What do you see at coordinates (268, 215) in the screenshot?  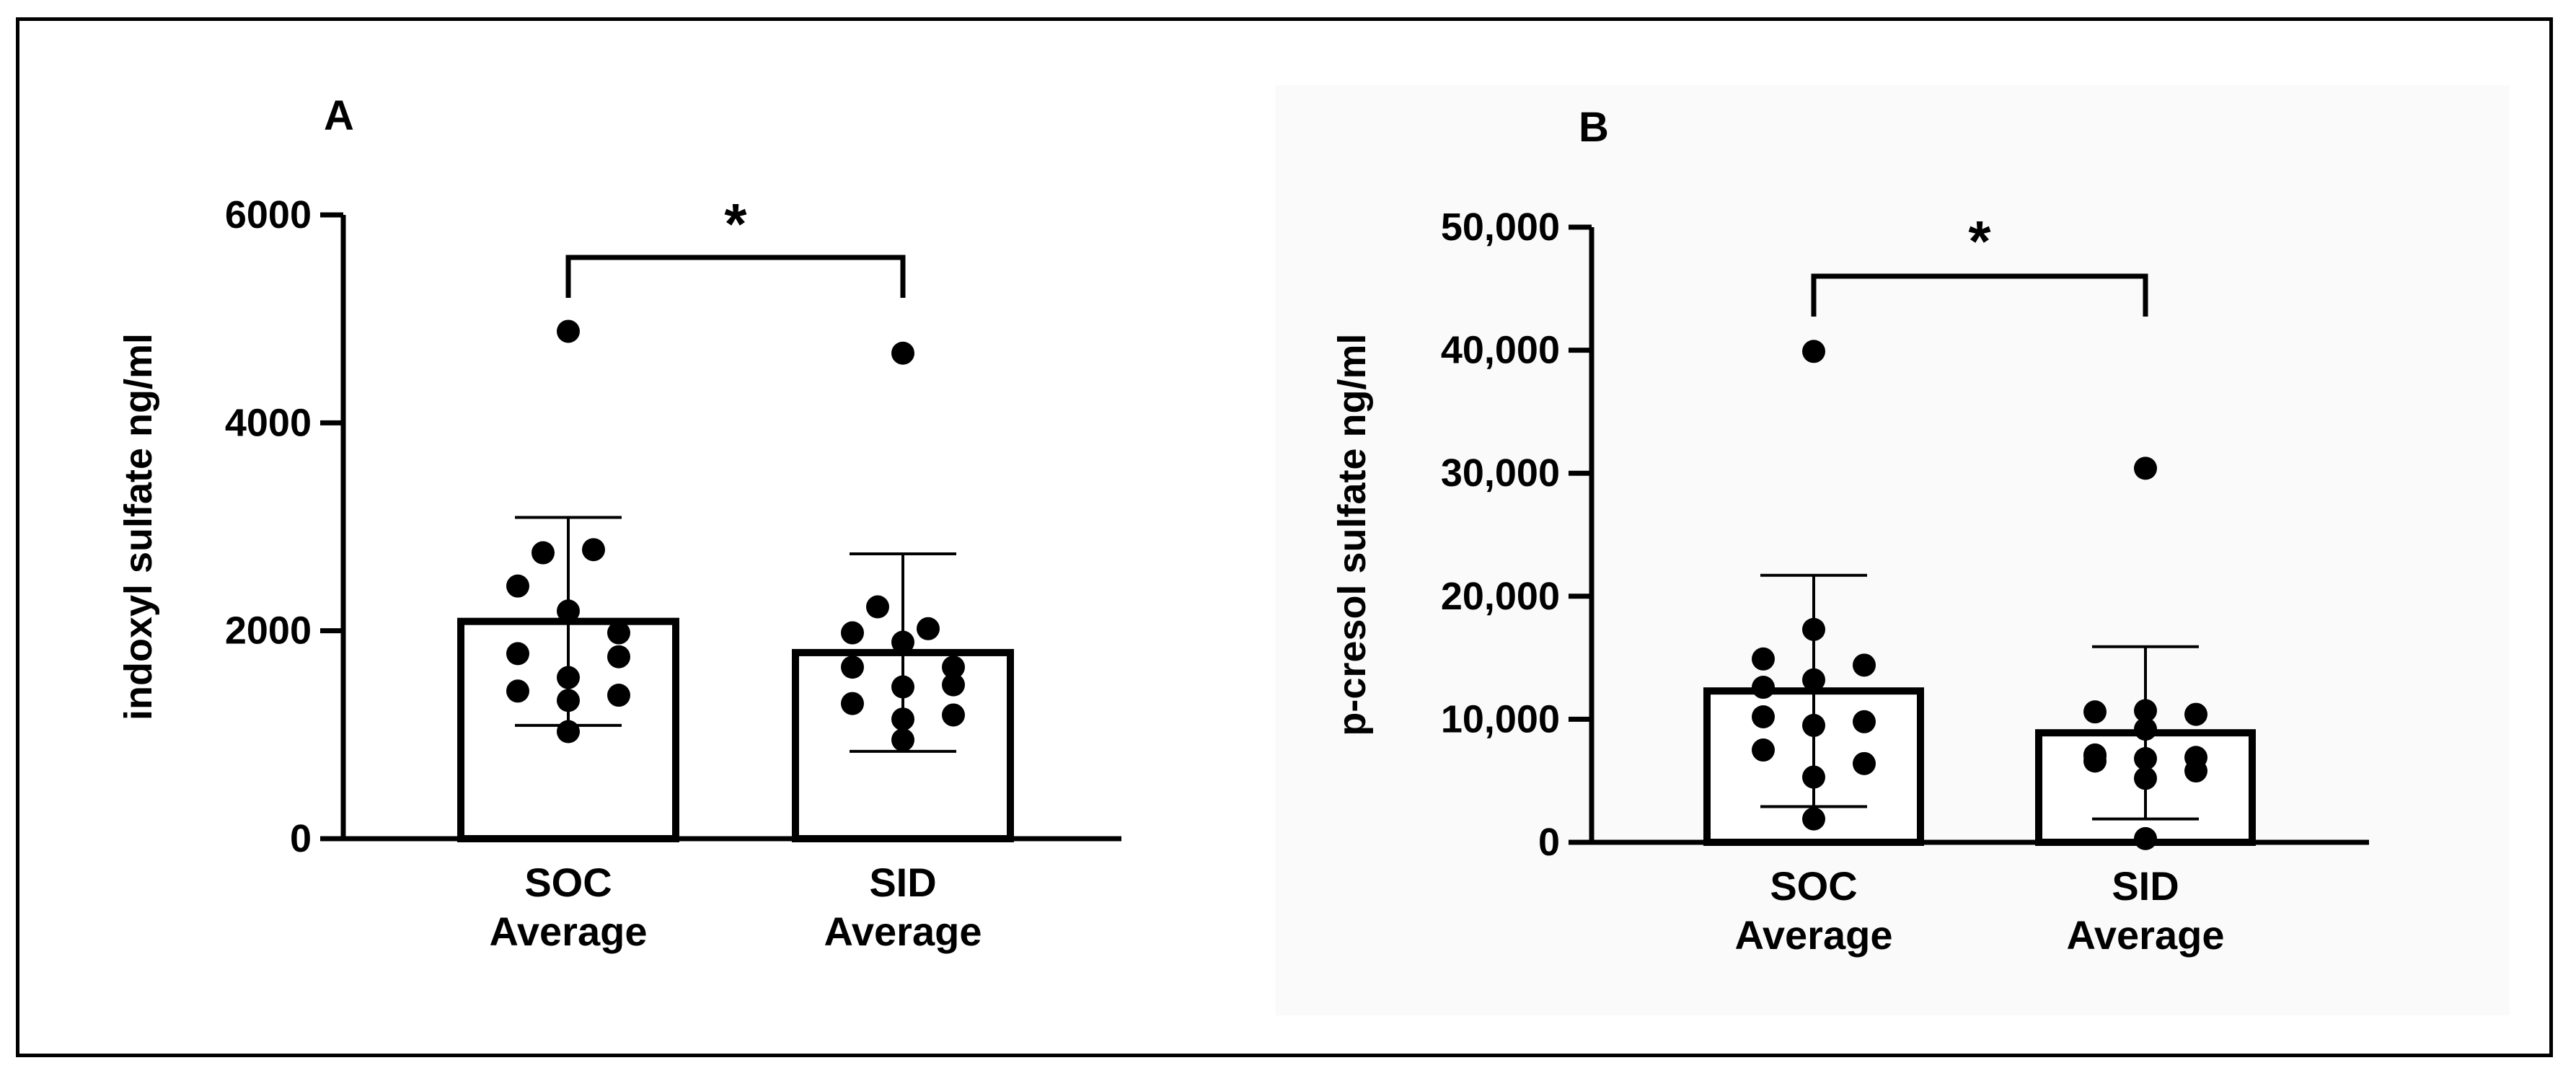 I see `y-tick-label: 6000` at bounding box center [268, 215].